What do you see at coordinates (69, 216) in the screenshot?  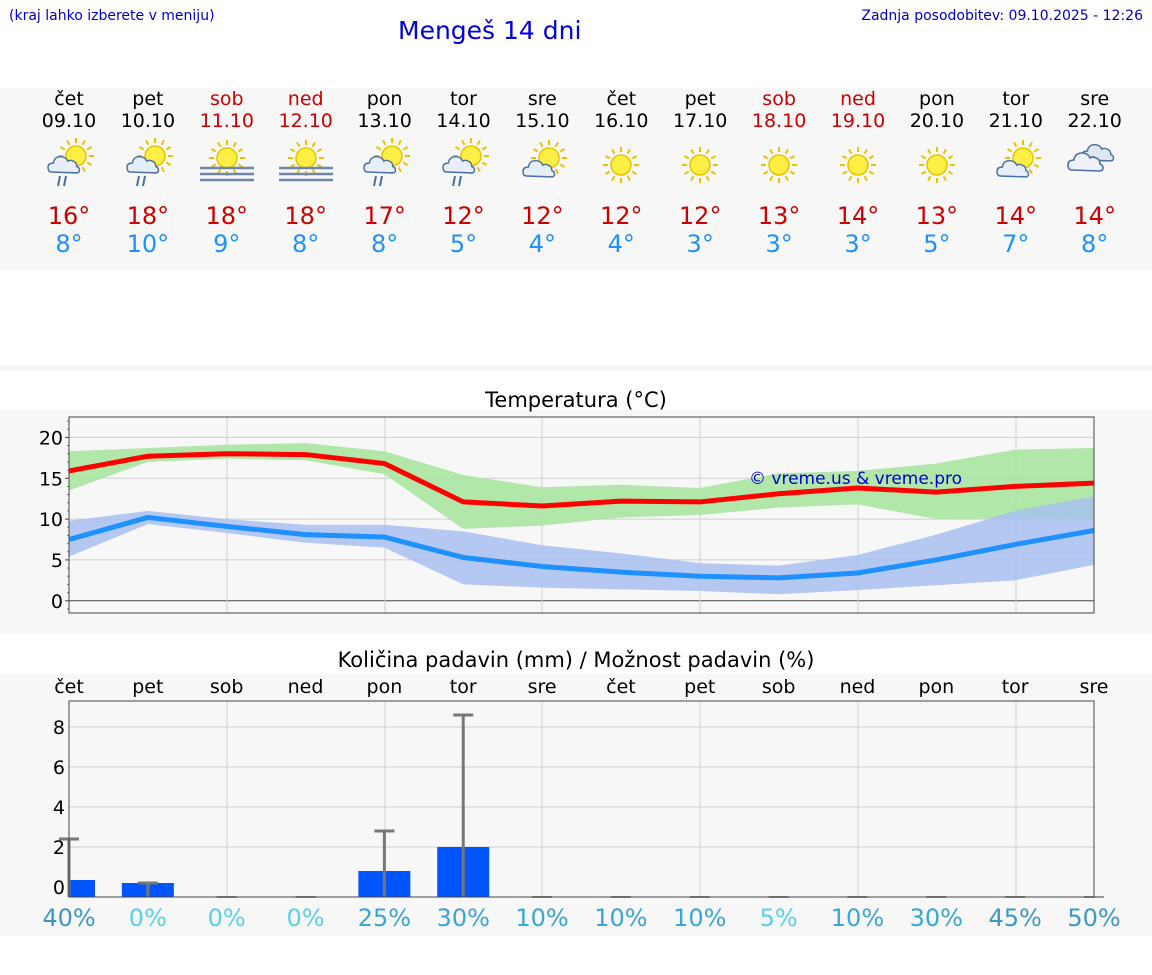 I see `temp-high: 16°` at bounding box center [69, 216].